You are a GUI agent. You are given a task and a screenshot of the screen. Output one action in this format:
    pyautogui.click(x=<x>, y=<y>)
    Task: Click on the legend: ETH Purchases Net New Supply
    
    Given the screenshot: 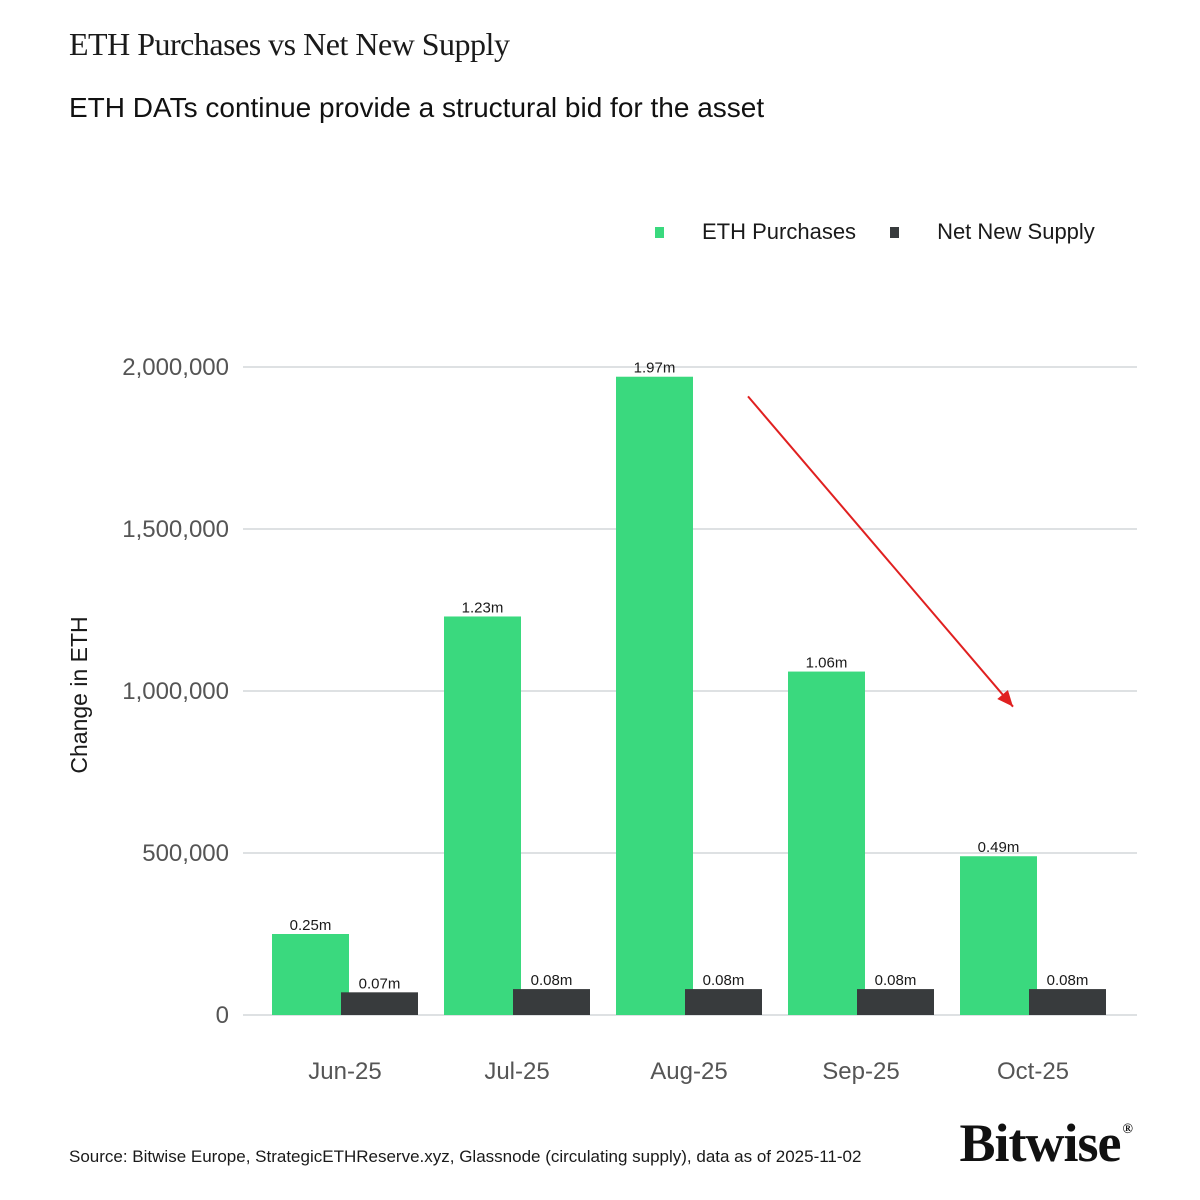 What is the action you would take?
    pyautogui.click(x=875, y=232)
    